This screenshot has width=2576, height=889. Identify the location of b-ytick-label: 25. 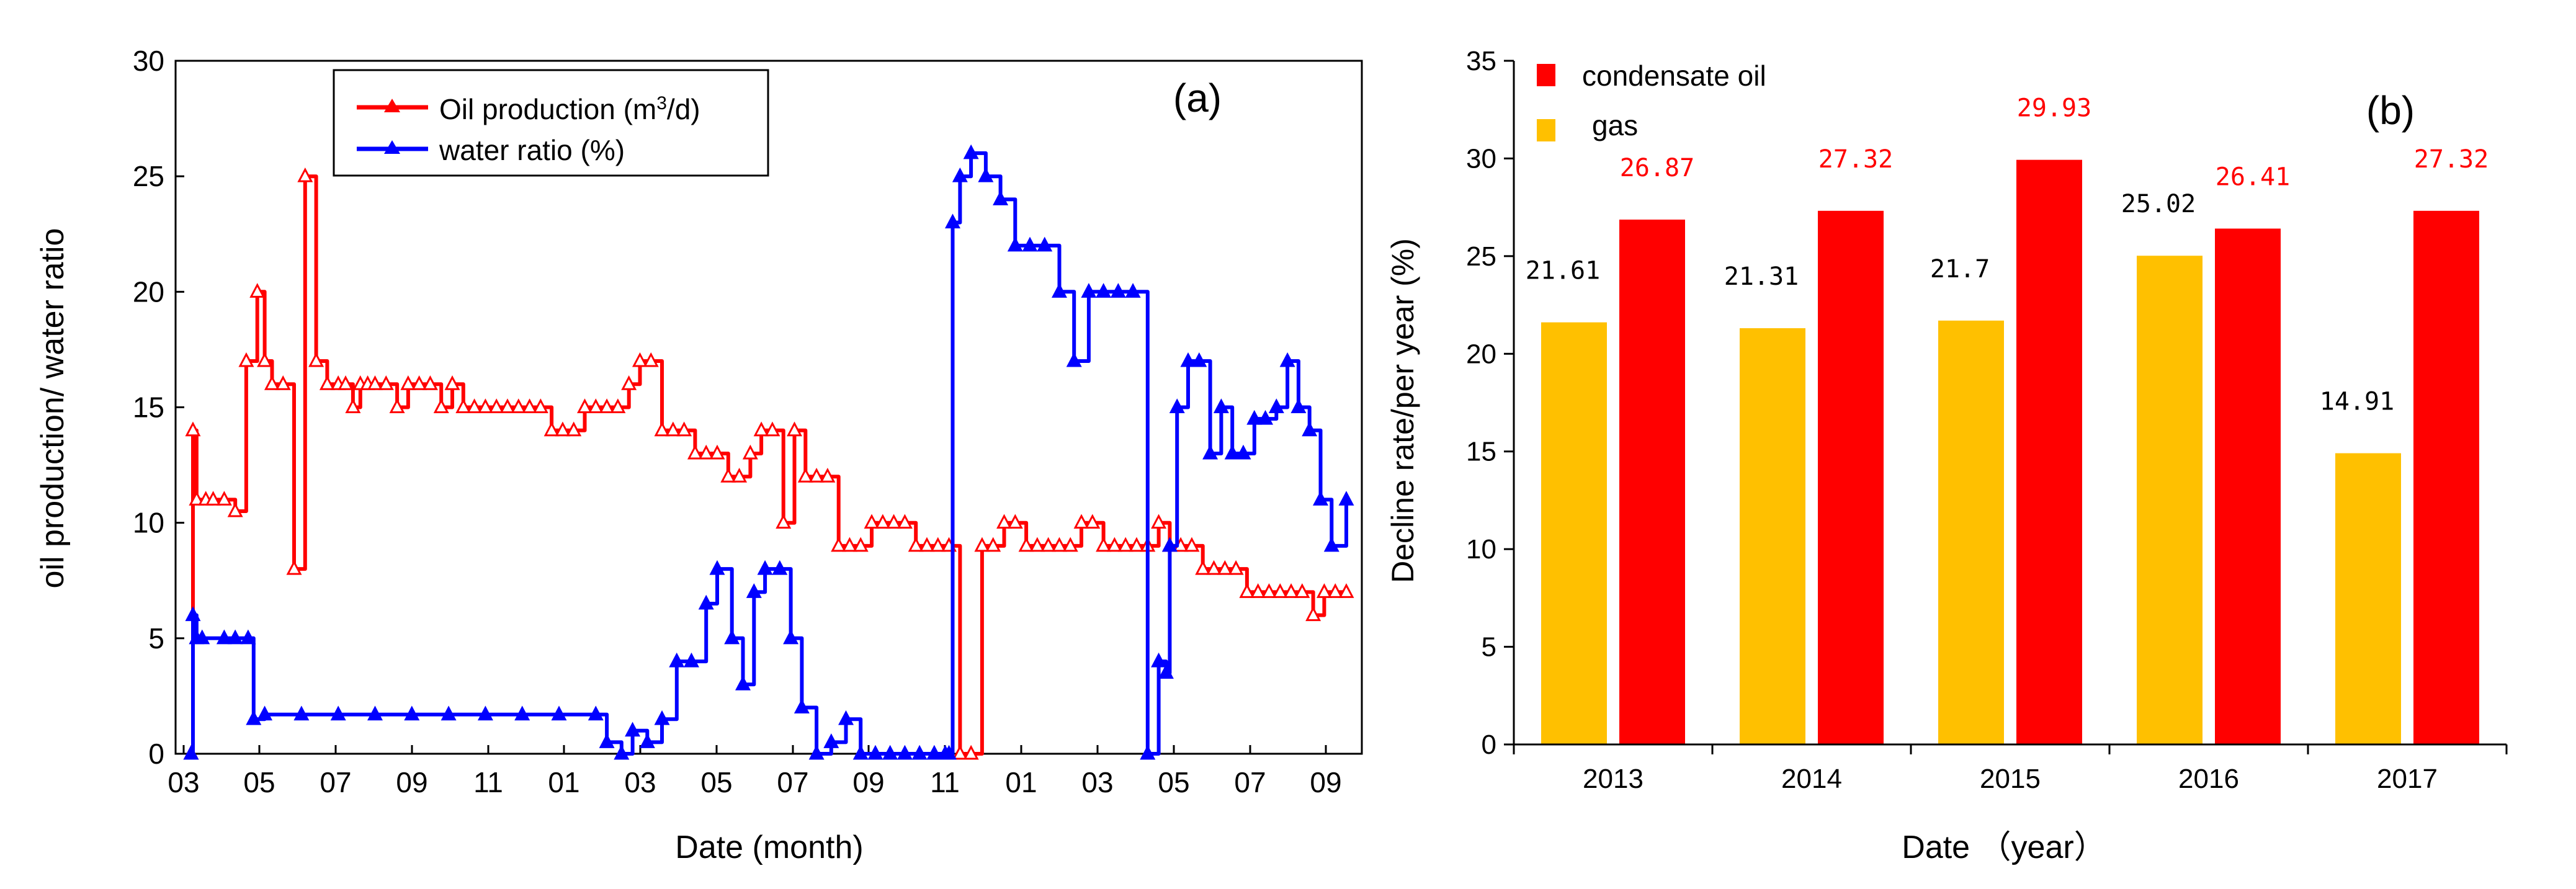
(1481, 256).